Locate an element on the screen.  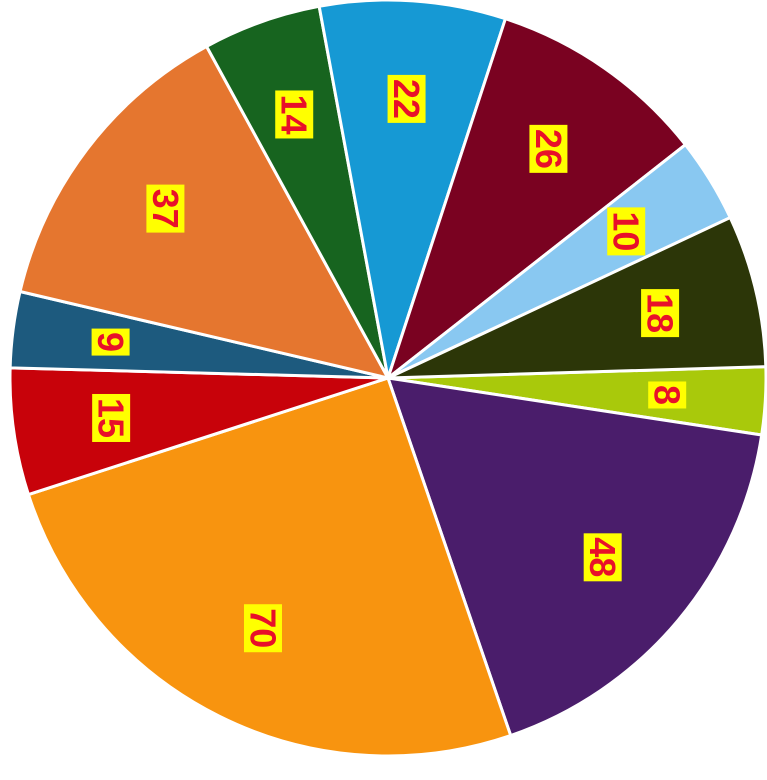
data-label-text: 10 is located at coordinates (626, 231).